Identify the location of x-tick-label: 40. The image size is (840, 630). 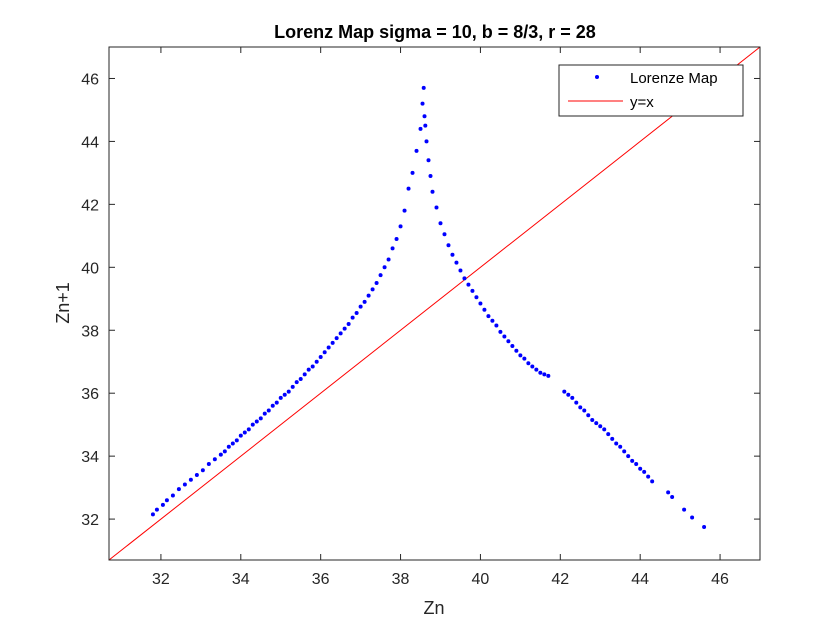
(481, 579).